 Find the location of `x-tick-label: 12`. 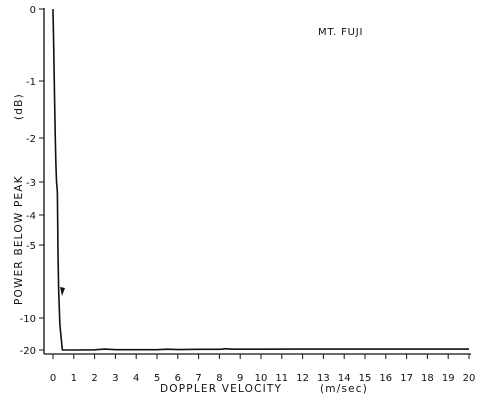

x-tick-label: 12 is located at coordinates (302, 378).